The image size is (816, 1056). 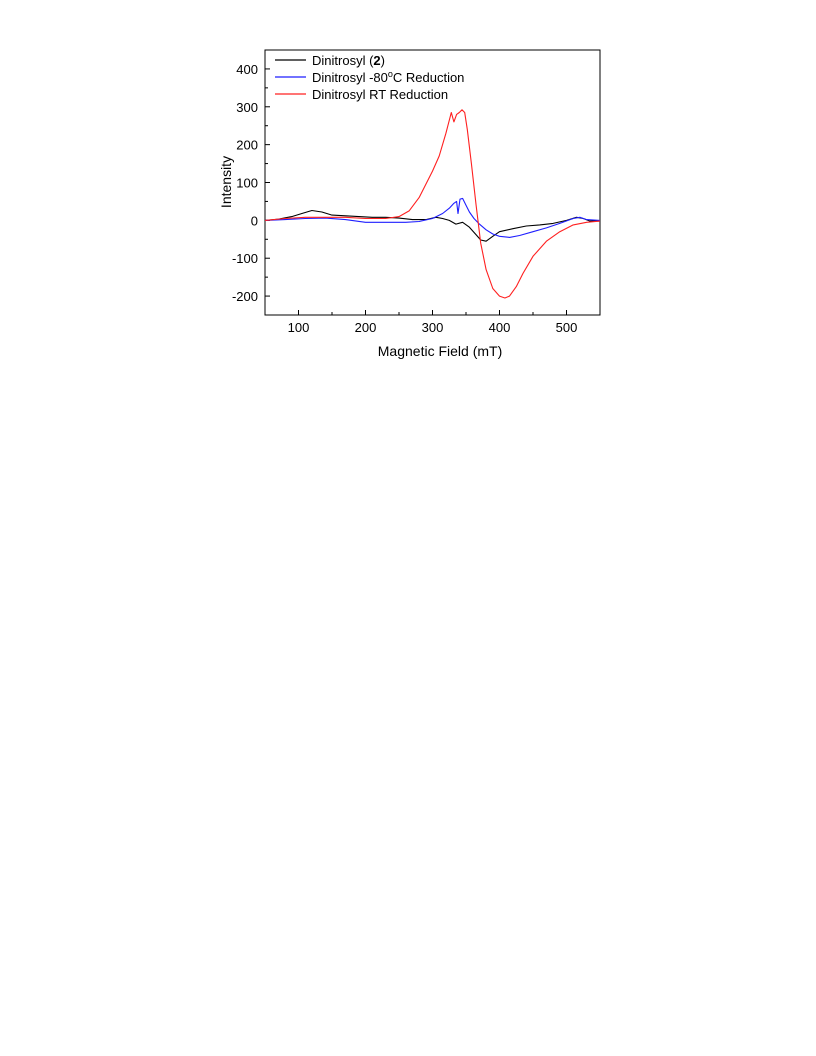 I want to click on legend-label-1: Dinitrosyl (2), so click(x=348, y=60).